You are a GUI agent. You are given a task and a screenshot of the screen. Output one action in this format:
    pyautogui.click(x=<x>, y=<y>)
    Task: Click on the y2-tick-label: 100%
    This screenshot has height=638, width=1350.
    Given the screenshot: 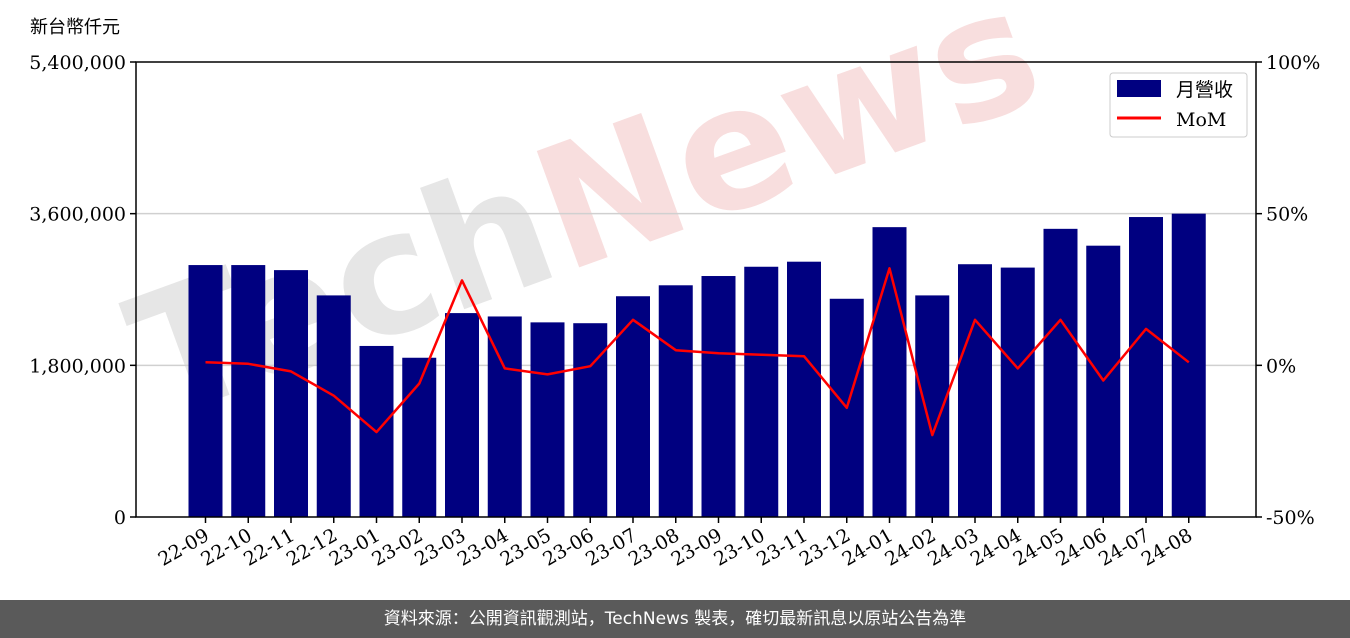 What is the action you would take?
    pyautogui.click(x=1293, y=63)
    